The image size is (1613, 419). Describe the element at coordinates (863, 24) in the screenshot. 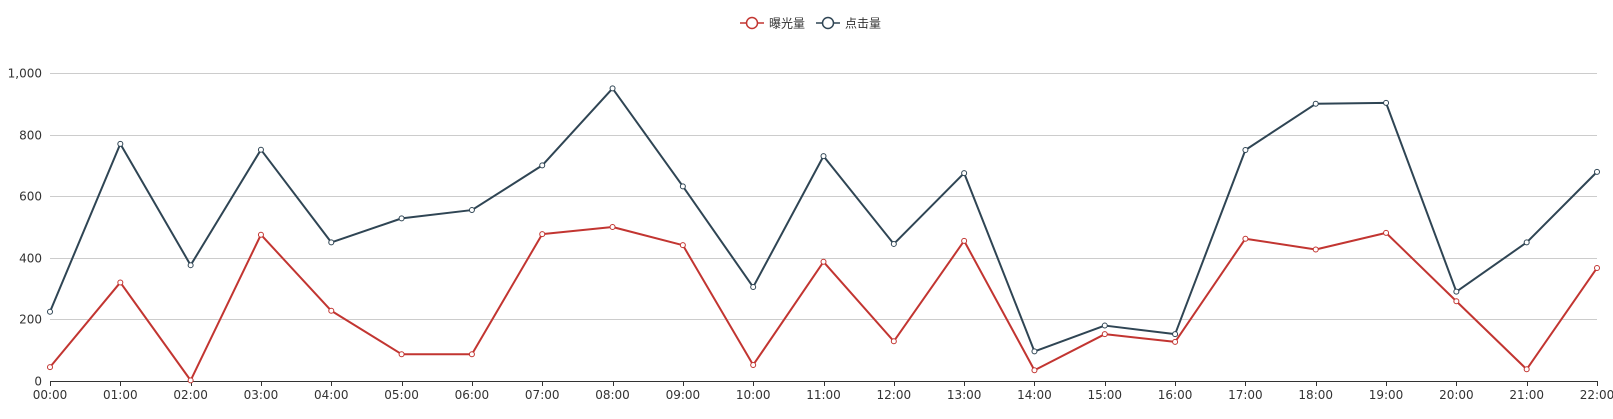

I see `legend-label-clicks: 点击量` at that location.